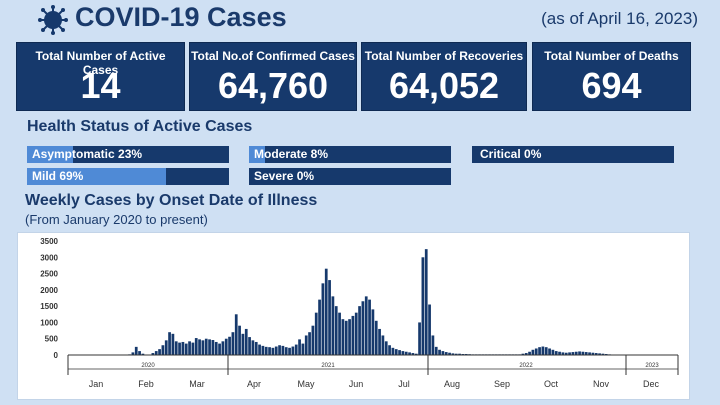  I want to click on month-label: May, so click(306, 384).